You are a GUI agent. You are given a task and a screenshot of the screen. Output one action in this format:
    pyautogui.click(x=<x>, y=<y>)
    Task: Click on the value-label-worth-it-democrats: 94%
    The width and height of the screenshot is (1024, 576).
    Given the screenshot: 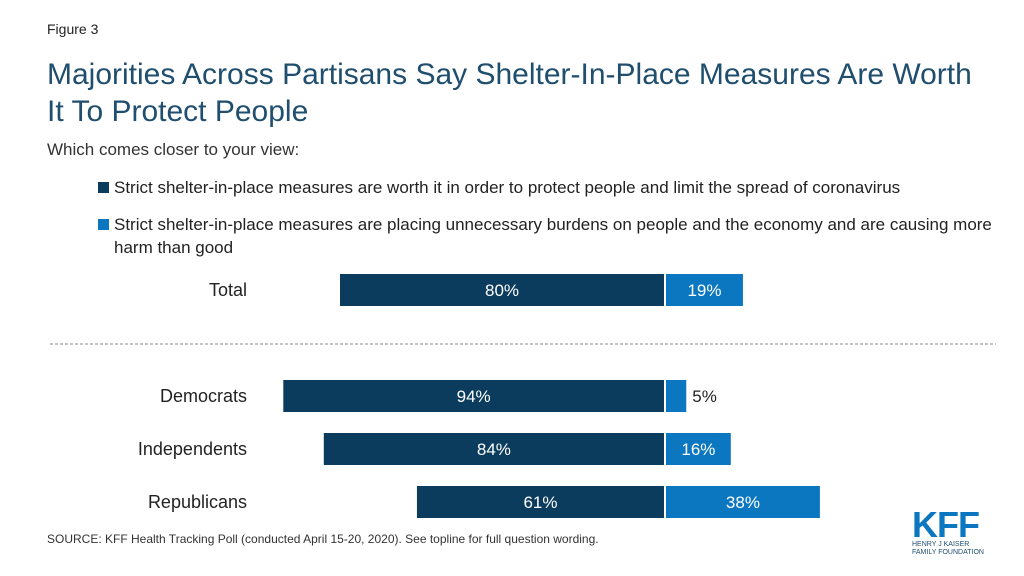 What is the action you would take?
    pyautogui.click(x=474, y=396)
    